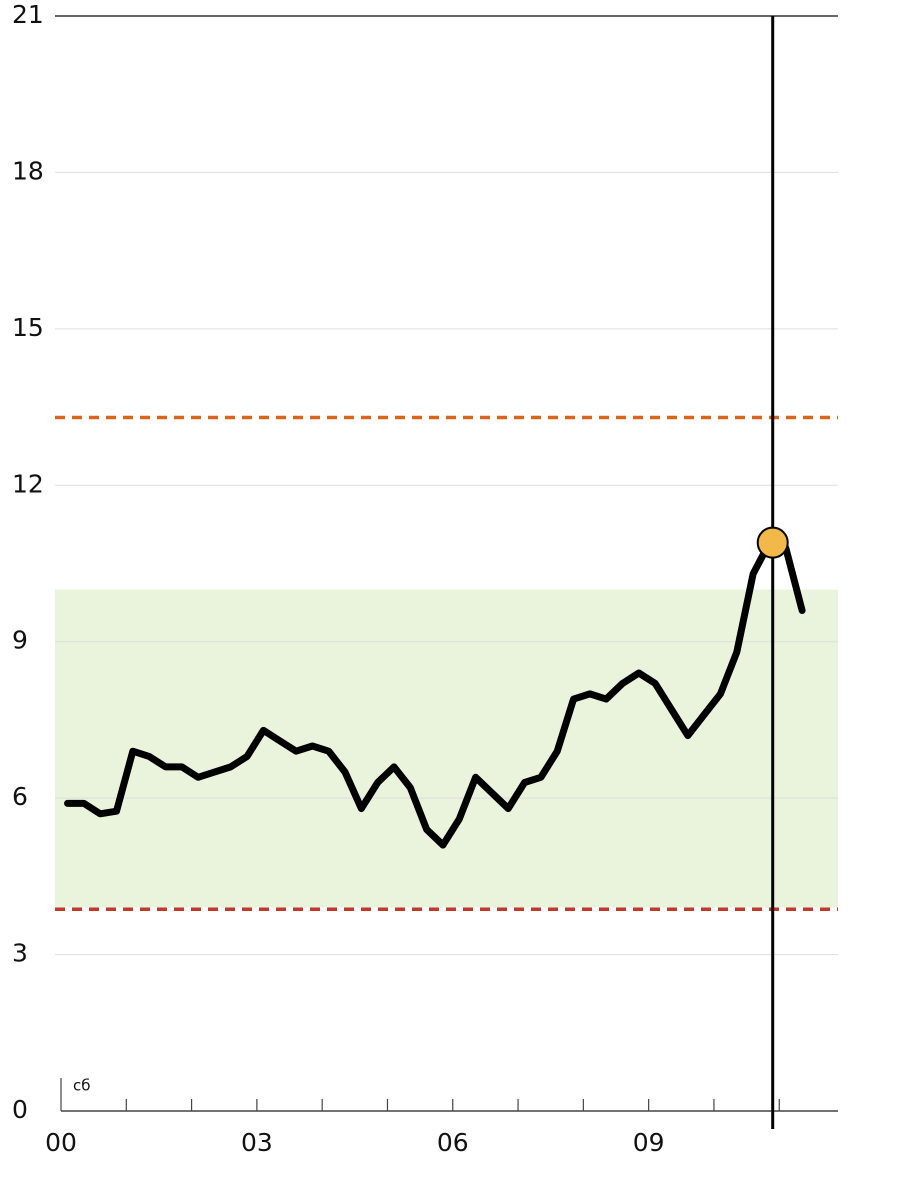 The width and height of the screenshot is (902, 1200). What do you see at coordinates (28, 483) in the screenshot?
I see `y-tick-label: 12` at bounding box center [28, 483].